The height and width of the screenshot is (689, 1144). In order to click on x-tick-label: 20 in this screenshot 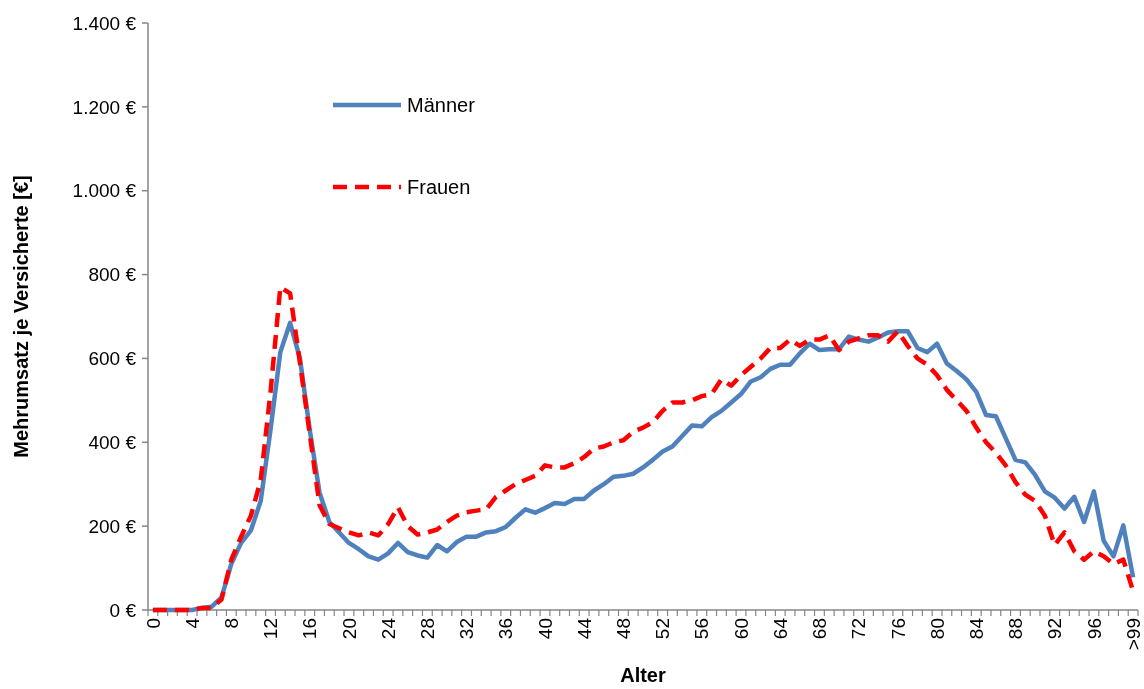, I will do `click(349, 629)`.